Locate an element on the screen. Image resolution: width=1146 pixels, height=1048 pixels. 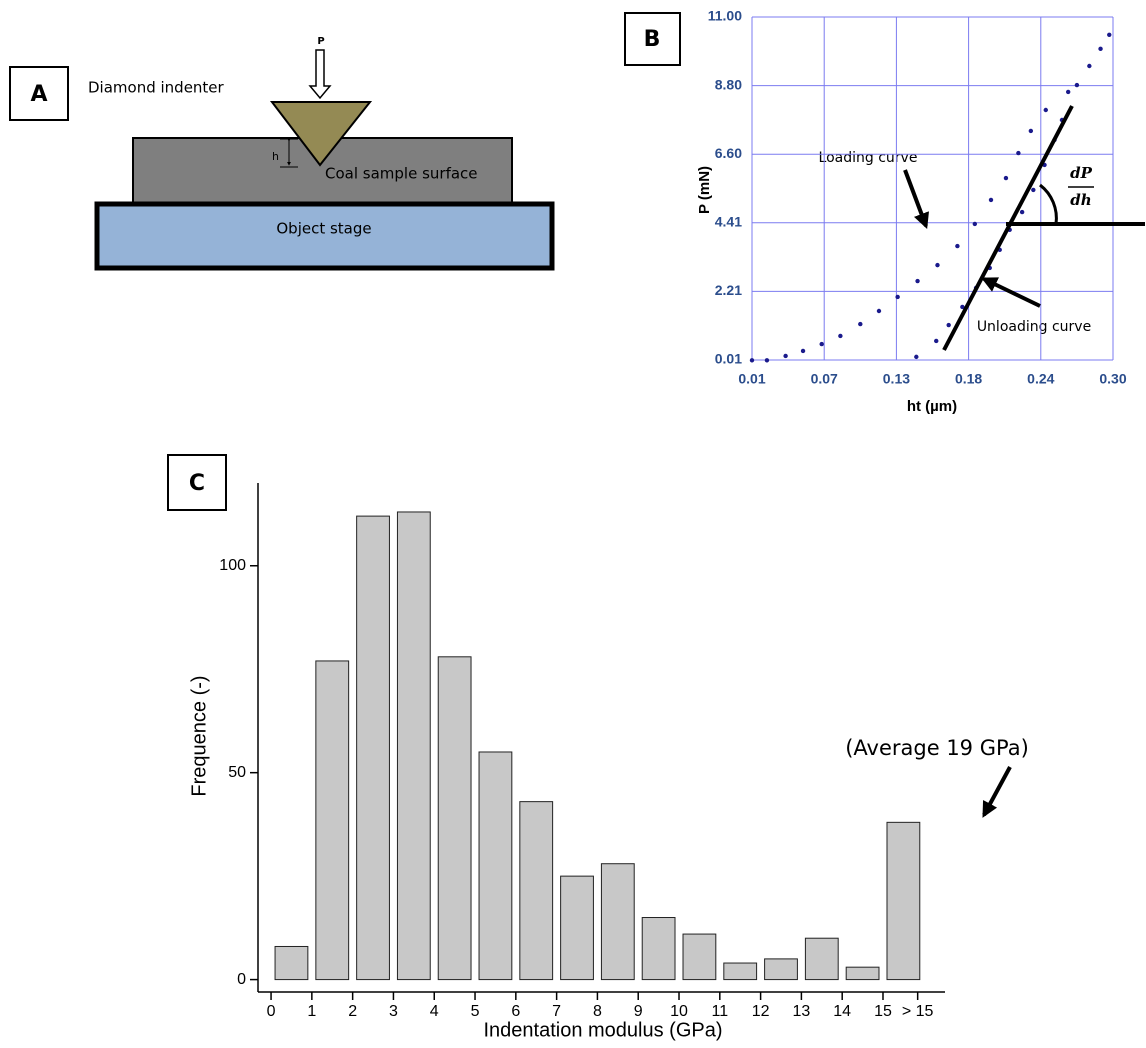
slope-numerator: dP is located at coordinates (1081, 173).